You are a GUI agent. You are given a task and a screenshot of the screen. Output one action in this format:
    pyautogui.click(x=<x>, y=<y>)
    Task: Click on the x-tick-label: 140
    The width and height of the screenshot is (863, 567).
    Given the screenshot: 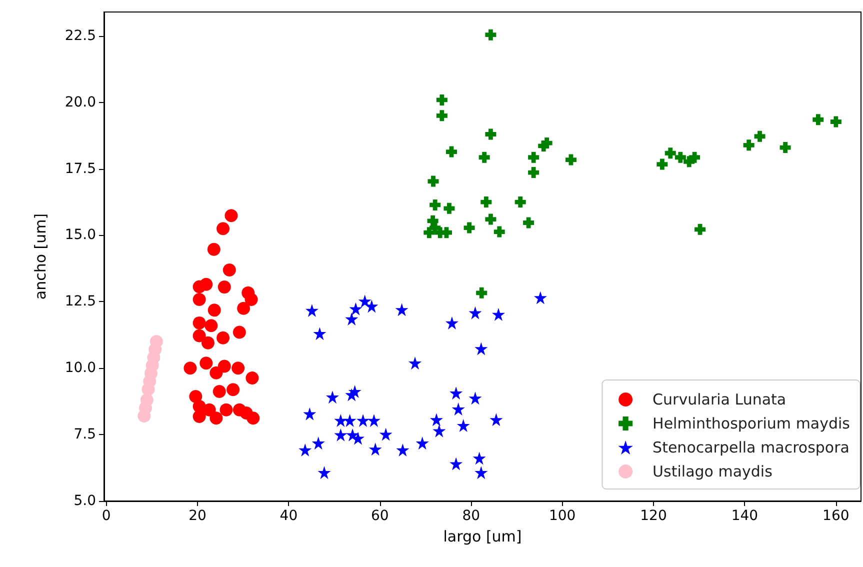 What is the action you would take?
    pyautogui.click(x=744, y=516)
    